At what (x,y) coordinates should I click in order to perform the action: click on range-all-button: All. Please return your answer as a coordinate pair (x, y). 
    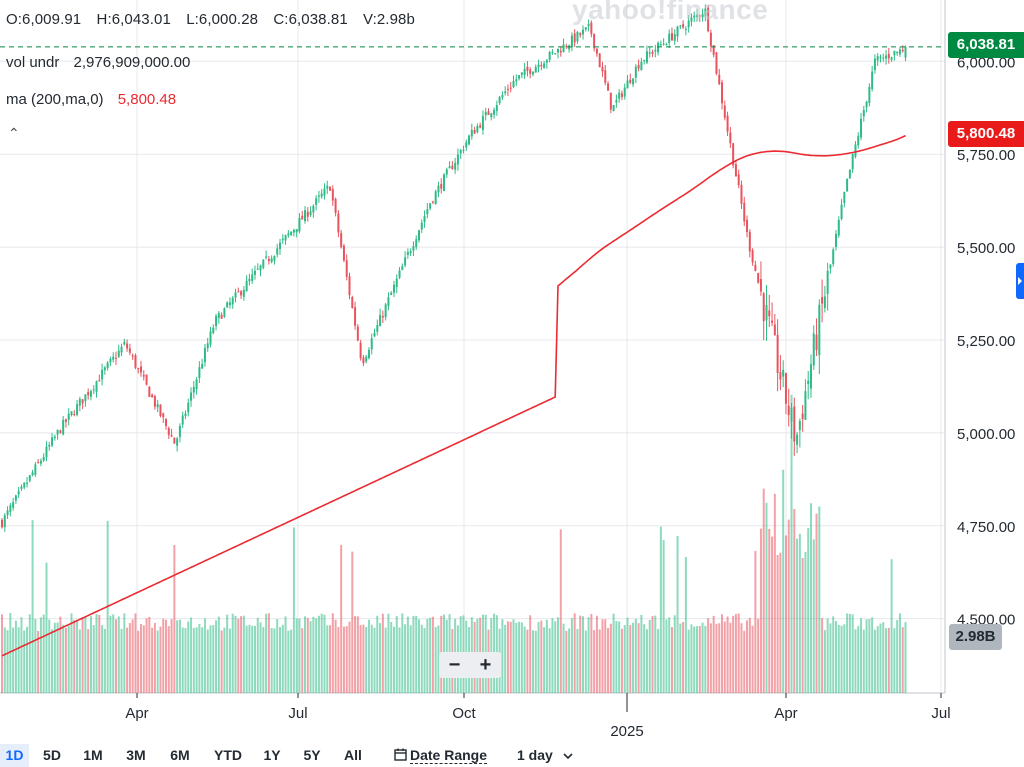
    Looking at the image, I should click on (353, 755).